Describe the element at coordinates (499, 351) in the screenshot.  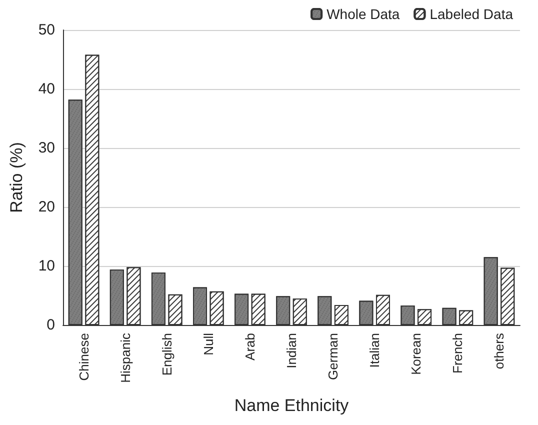
I see `x-tick-label: others` at that location.